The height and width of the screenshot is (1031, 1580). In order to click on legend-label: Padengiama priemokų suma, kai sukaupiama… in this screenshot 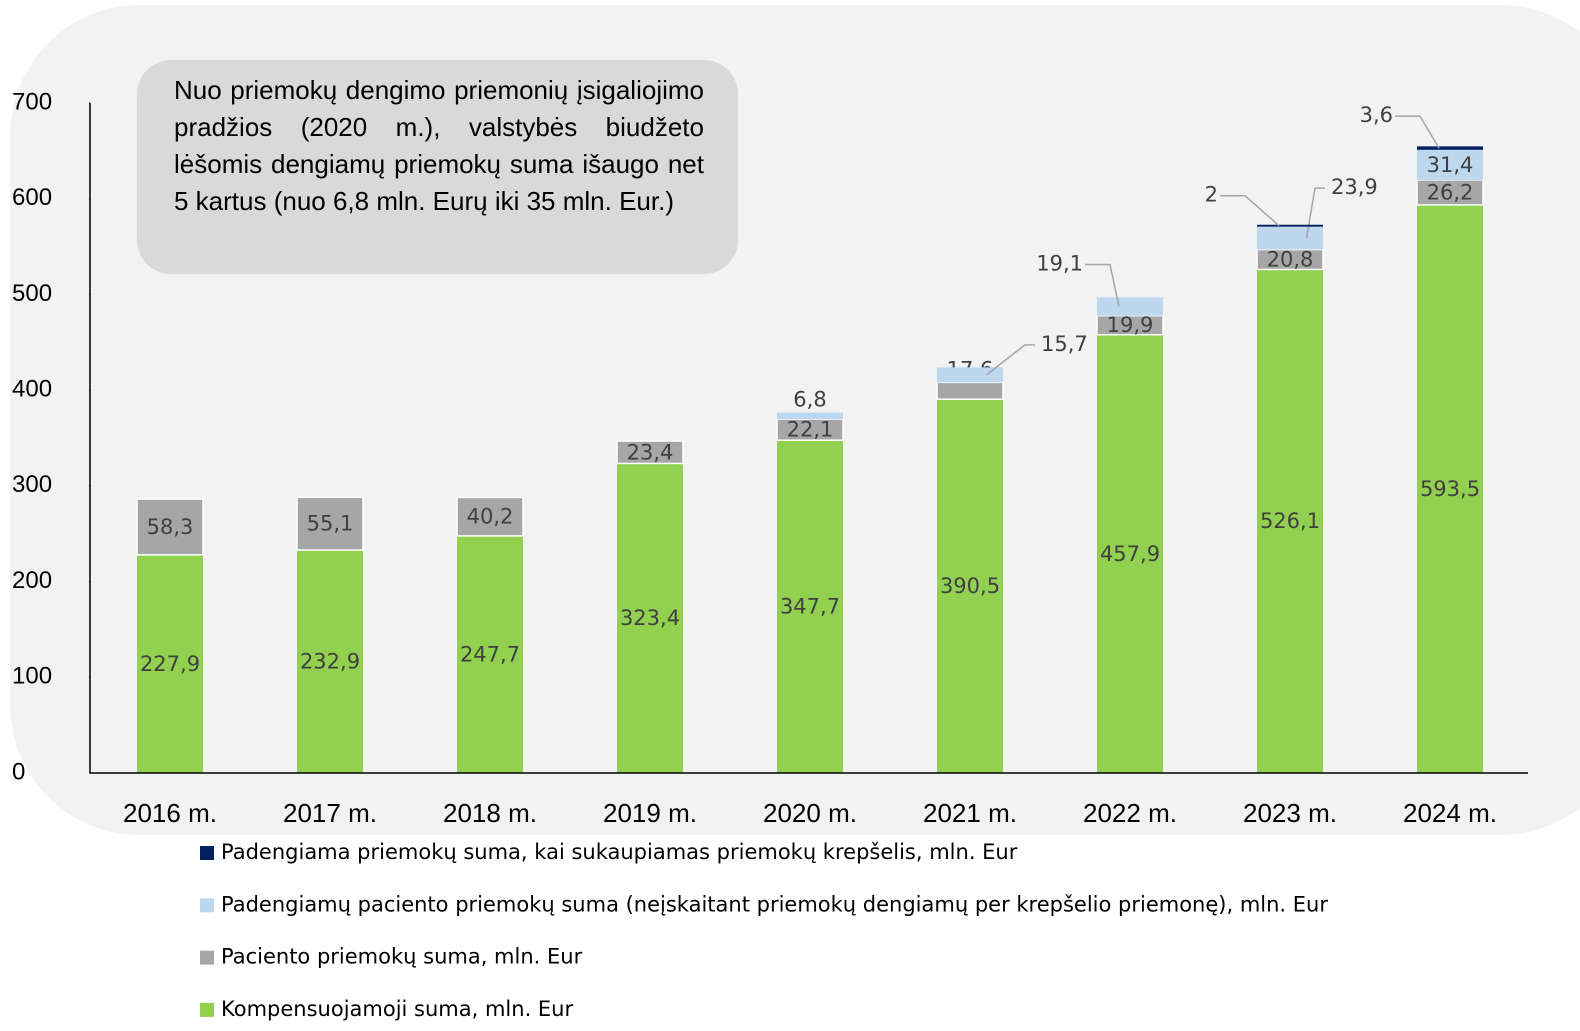, I will do `click(619, 852)`.